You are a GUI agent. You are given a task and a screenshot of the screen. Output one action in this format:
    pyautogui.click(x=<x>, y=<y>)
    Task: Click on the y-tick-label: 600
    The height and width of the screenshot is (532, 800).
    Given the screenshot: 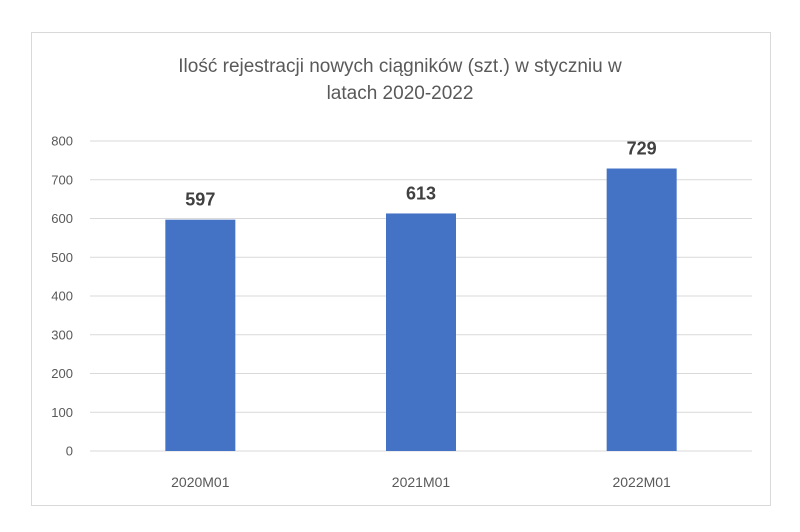 What is the action you would take?
    pyautogui.click(x=62, y=218)
    